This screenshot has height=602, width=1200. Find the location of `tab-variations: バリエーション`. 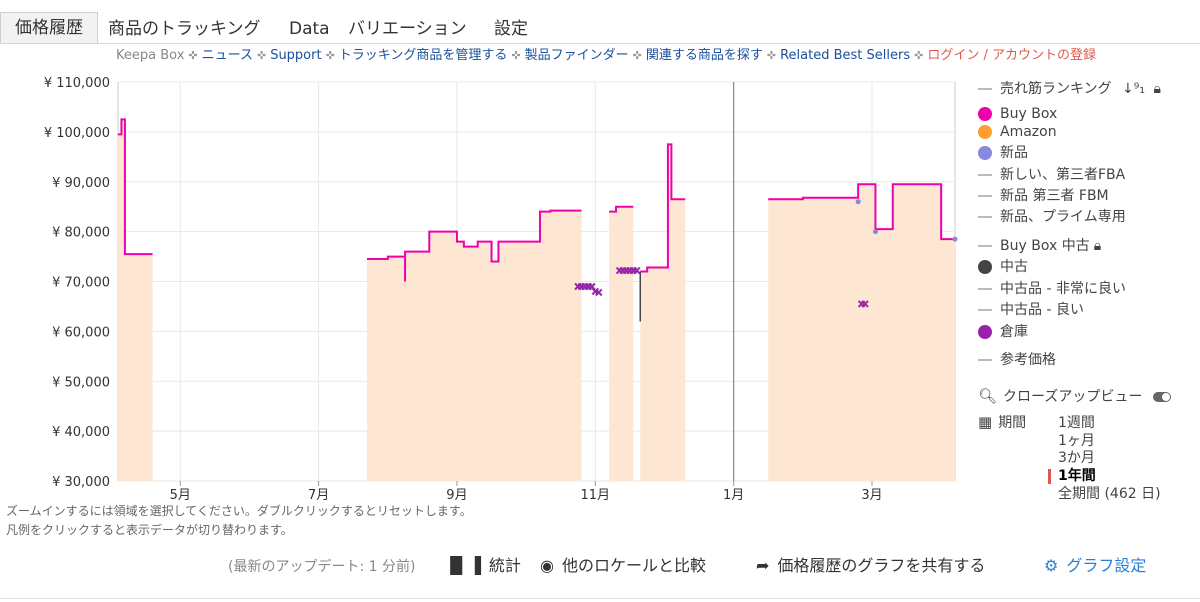

tab-variations: バリエーション is located at coordinates (407, 29).